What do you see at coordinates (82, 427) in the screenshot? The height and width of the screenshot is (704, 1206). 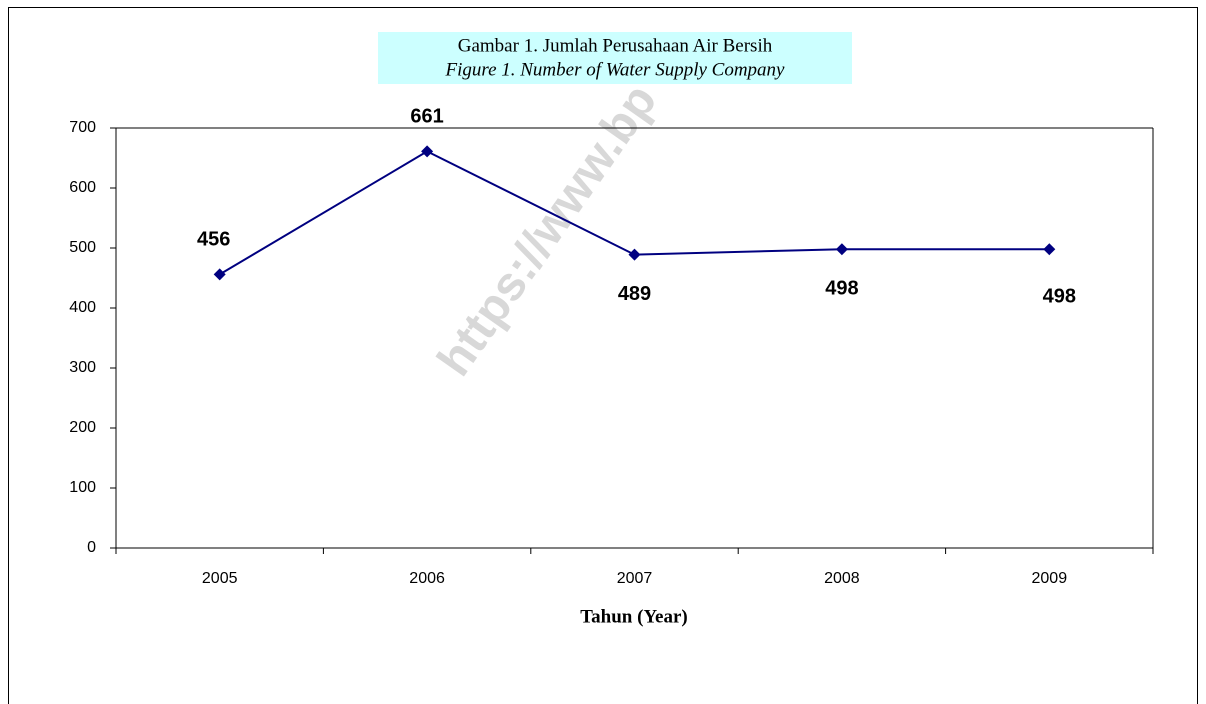 I see `y-tick-label: 200` at bounding box center [82, 427].